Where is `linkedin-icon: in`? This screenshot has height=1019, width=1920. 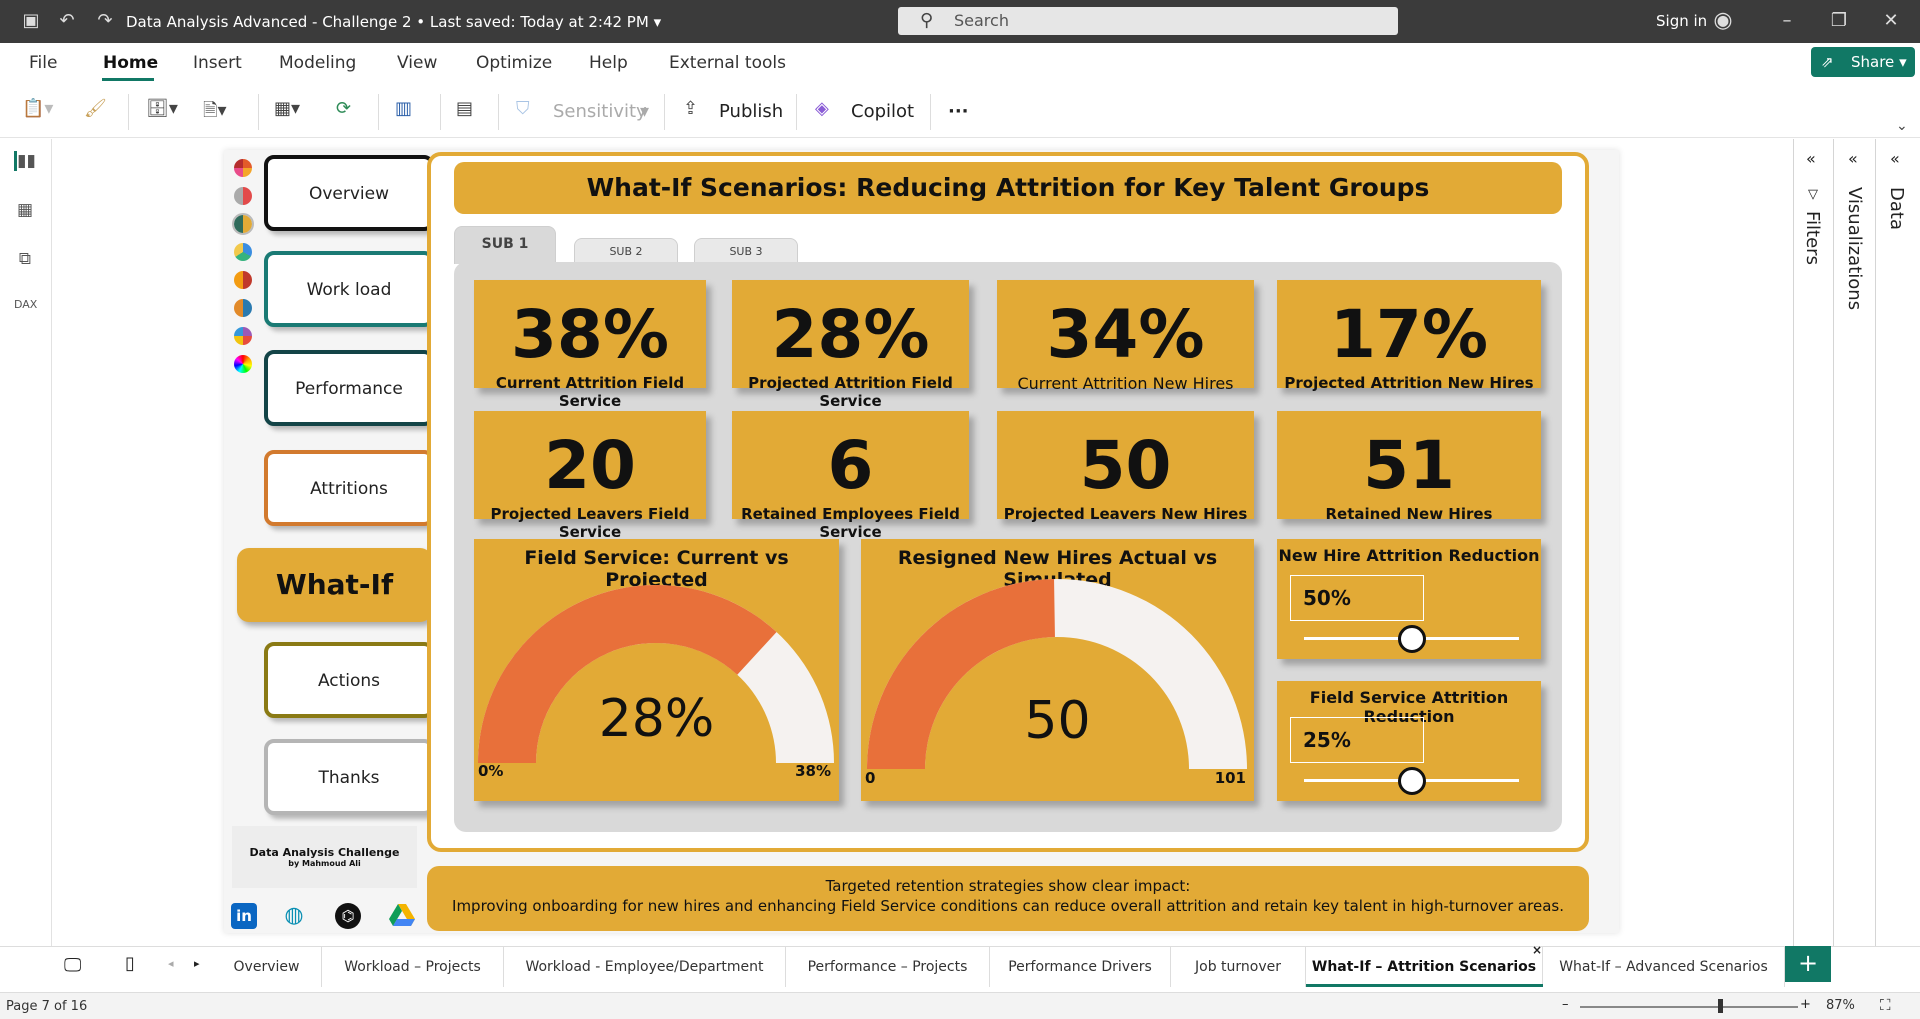 linkedin-icon: in is located at coordinates (244, 916).